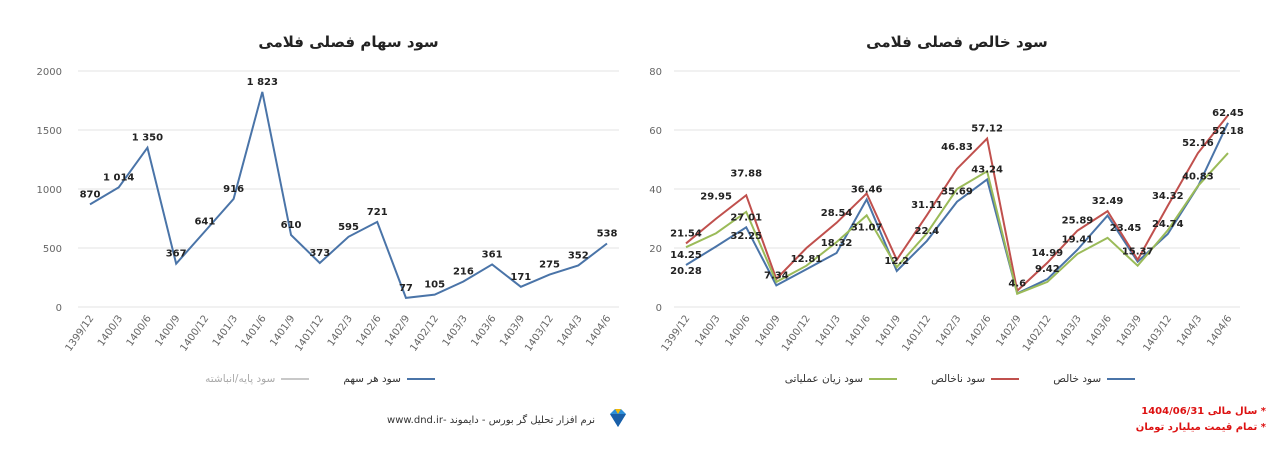  I want to click on data-label: 21.54, so click(686, 233).